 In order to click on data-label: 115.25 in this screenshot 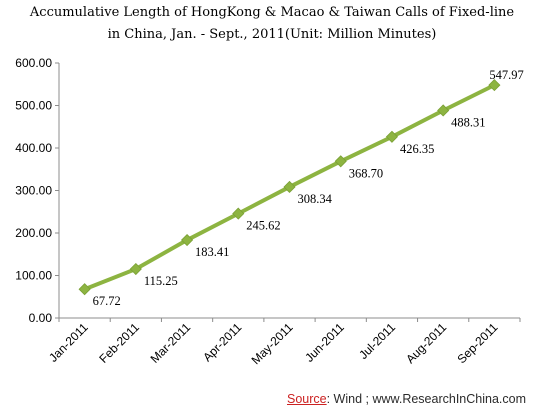, I will do `click(161, 281)`.